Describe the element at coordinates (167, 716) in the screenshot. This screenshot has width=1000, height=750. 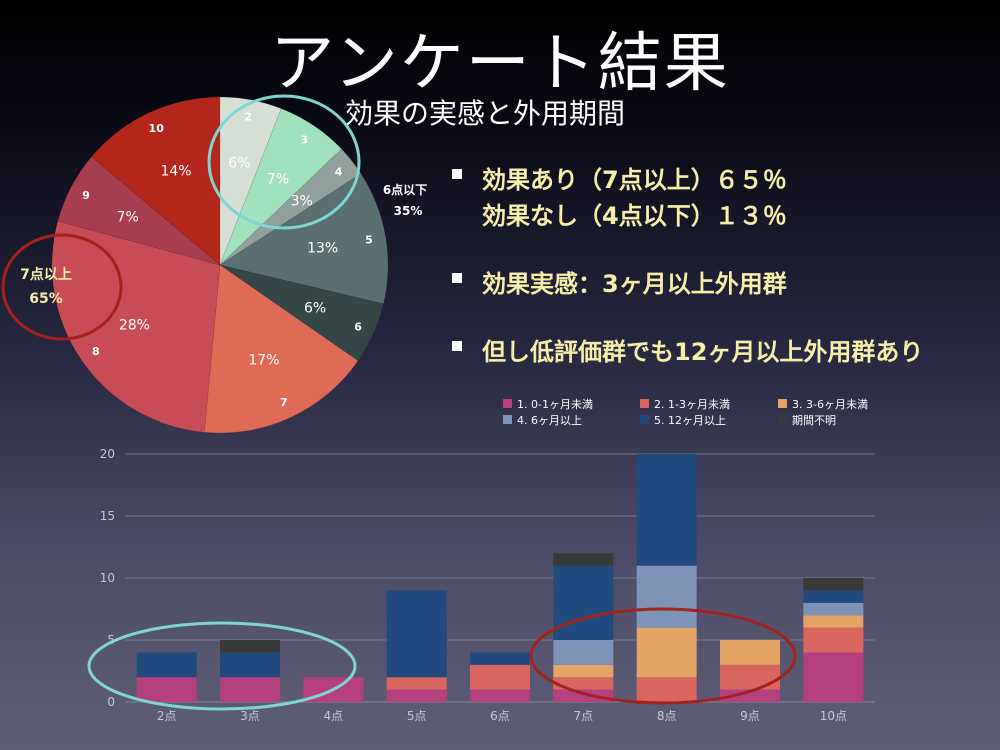
I see `x-tick-label: 2点` at that location.